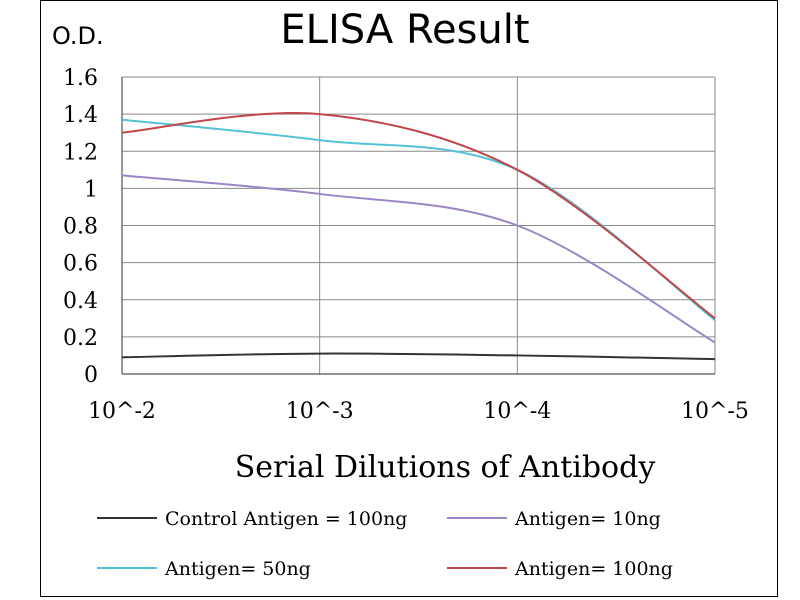 The width and height of the screenshot is (800, 600). Describe the element at coordinates (587, 519) in the screenshot. I see `legend-label: Antigen= 10ng` at that location.